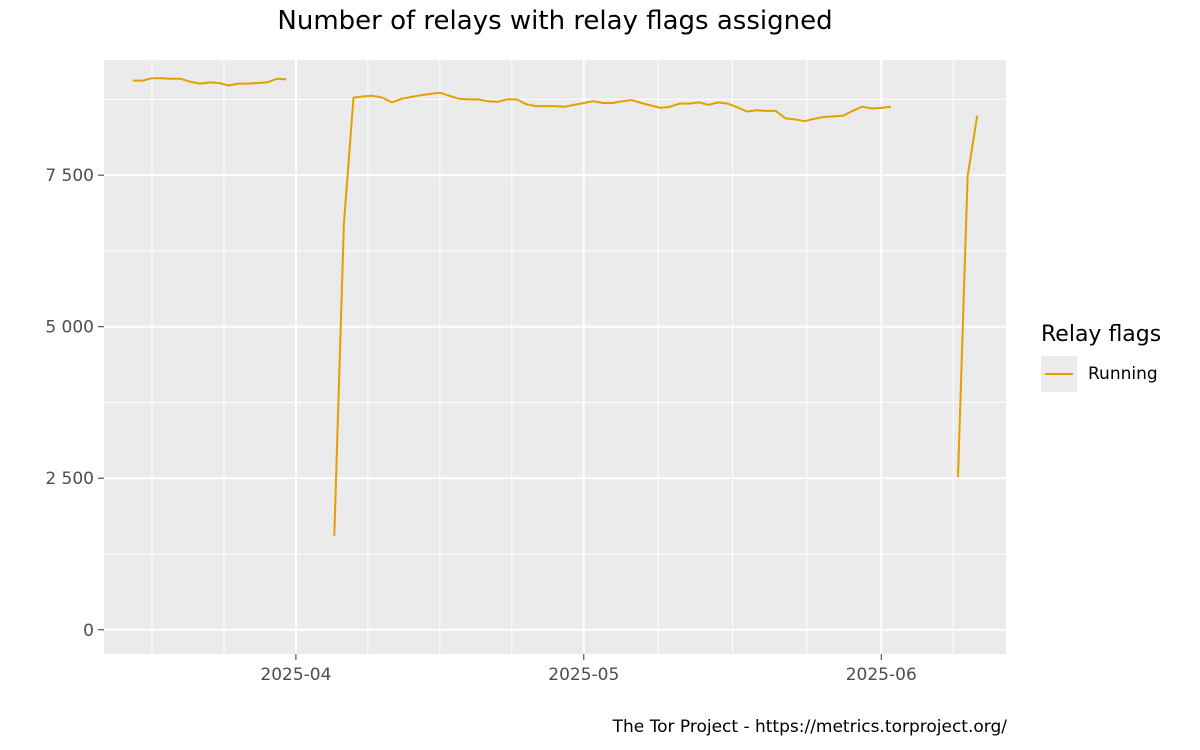 Image resolution: width=1200 pixels, height=750 pixels. I want to click on y-tick-label: 5 000, so click(69, 328).